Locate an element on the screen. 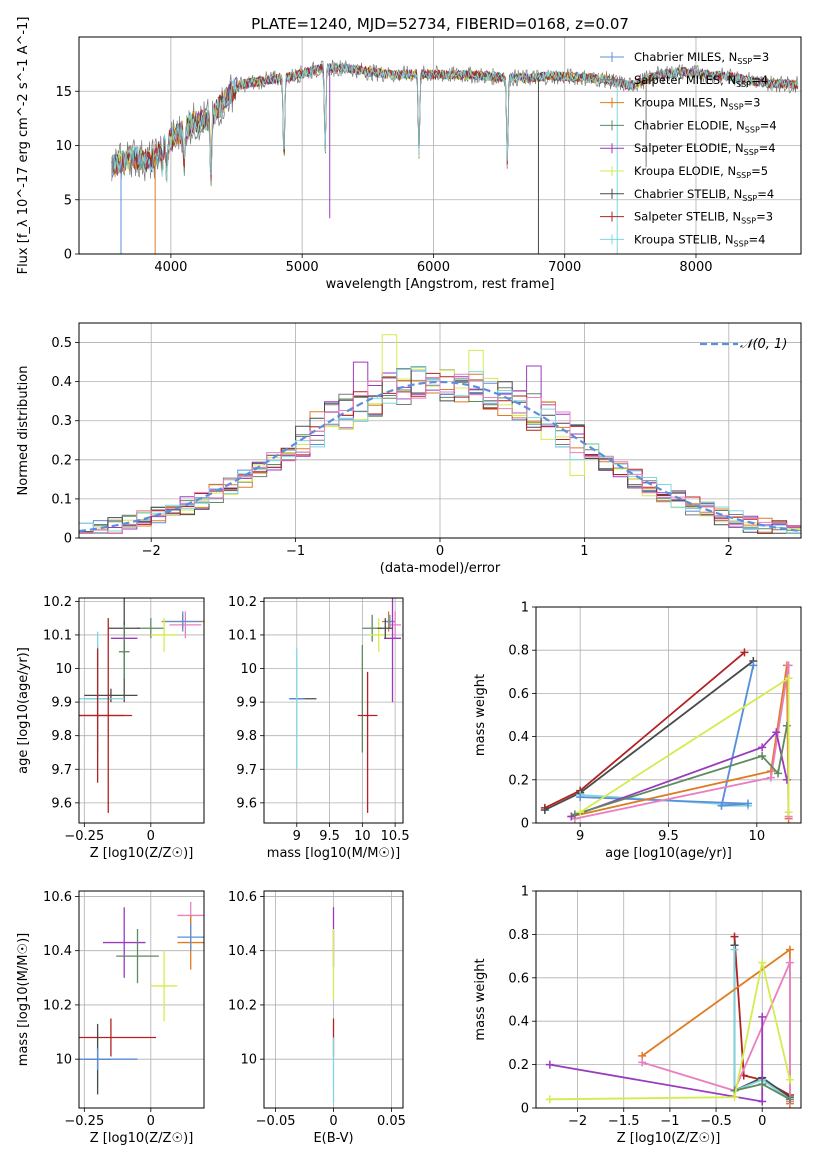 This screenshot has width=819, height=1170. x-tick-label: 0.05 is located at coordinates (391, 1121).